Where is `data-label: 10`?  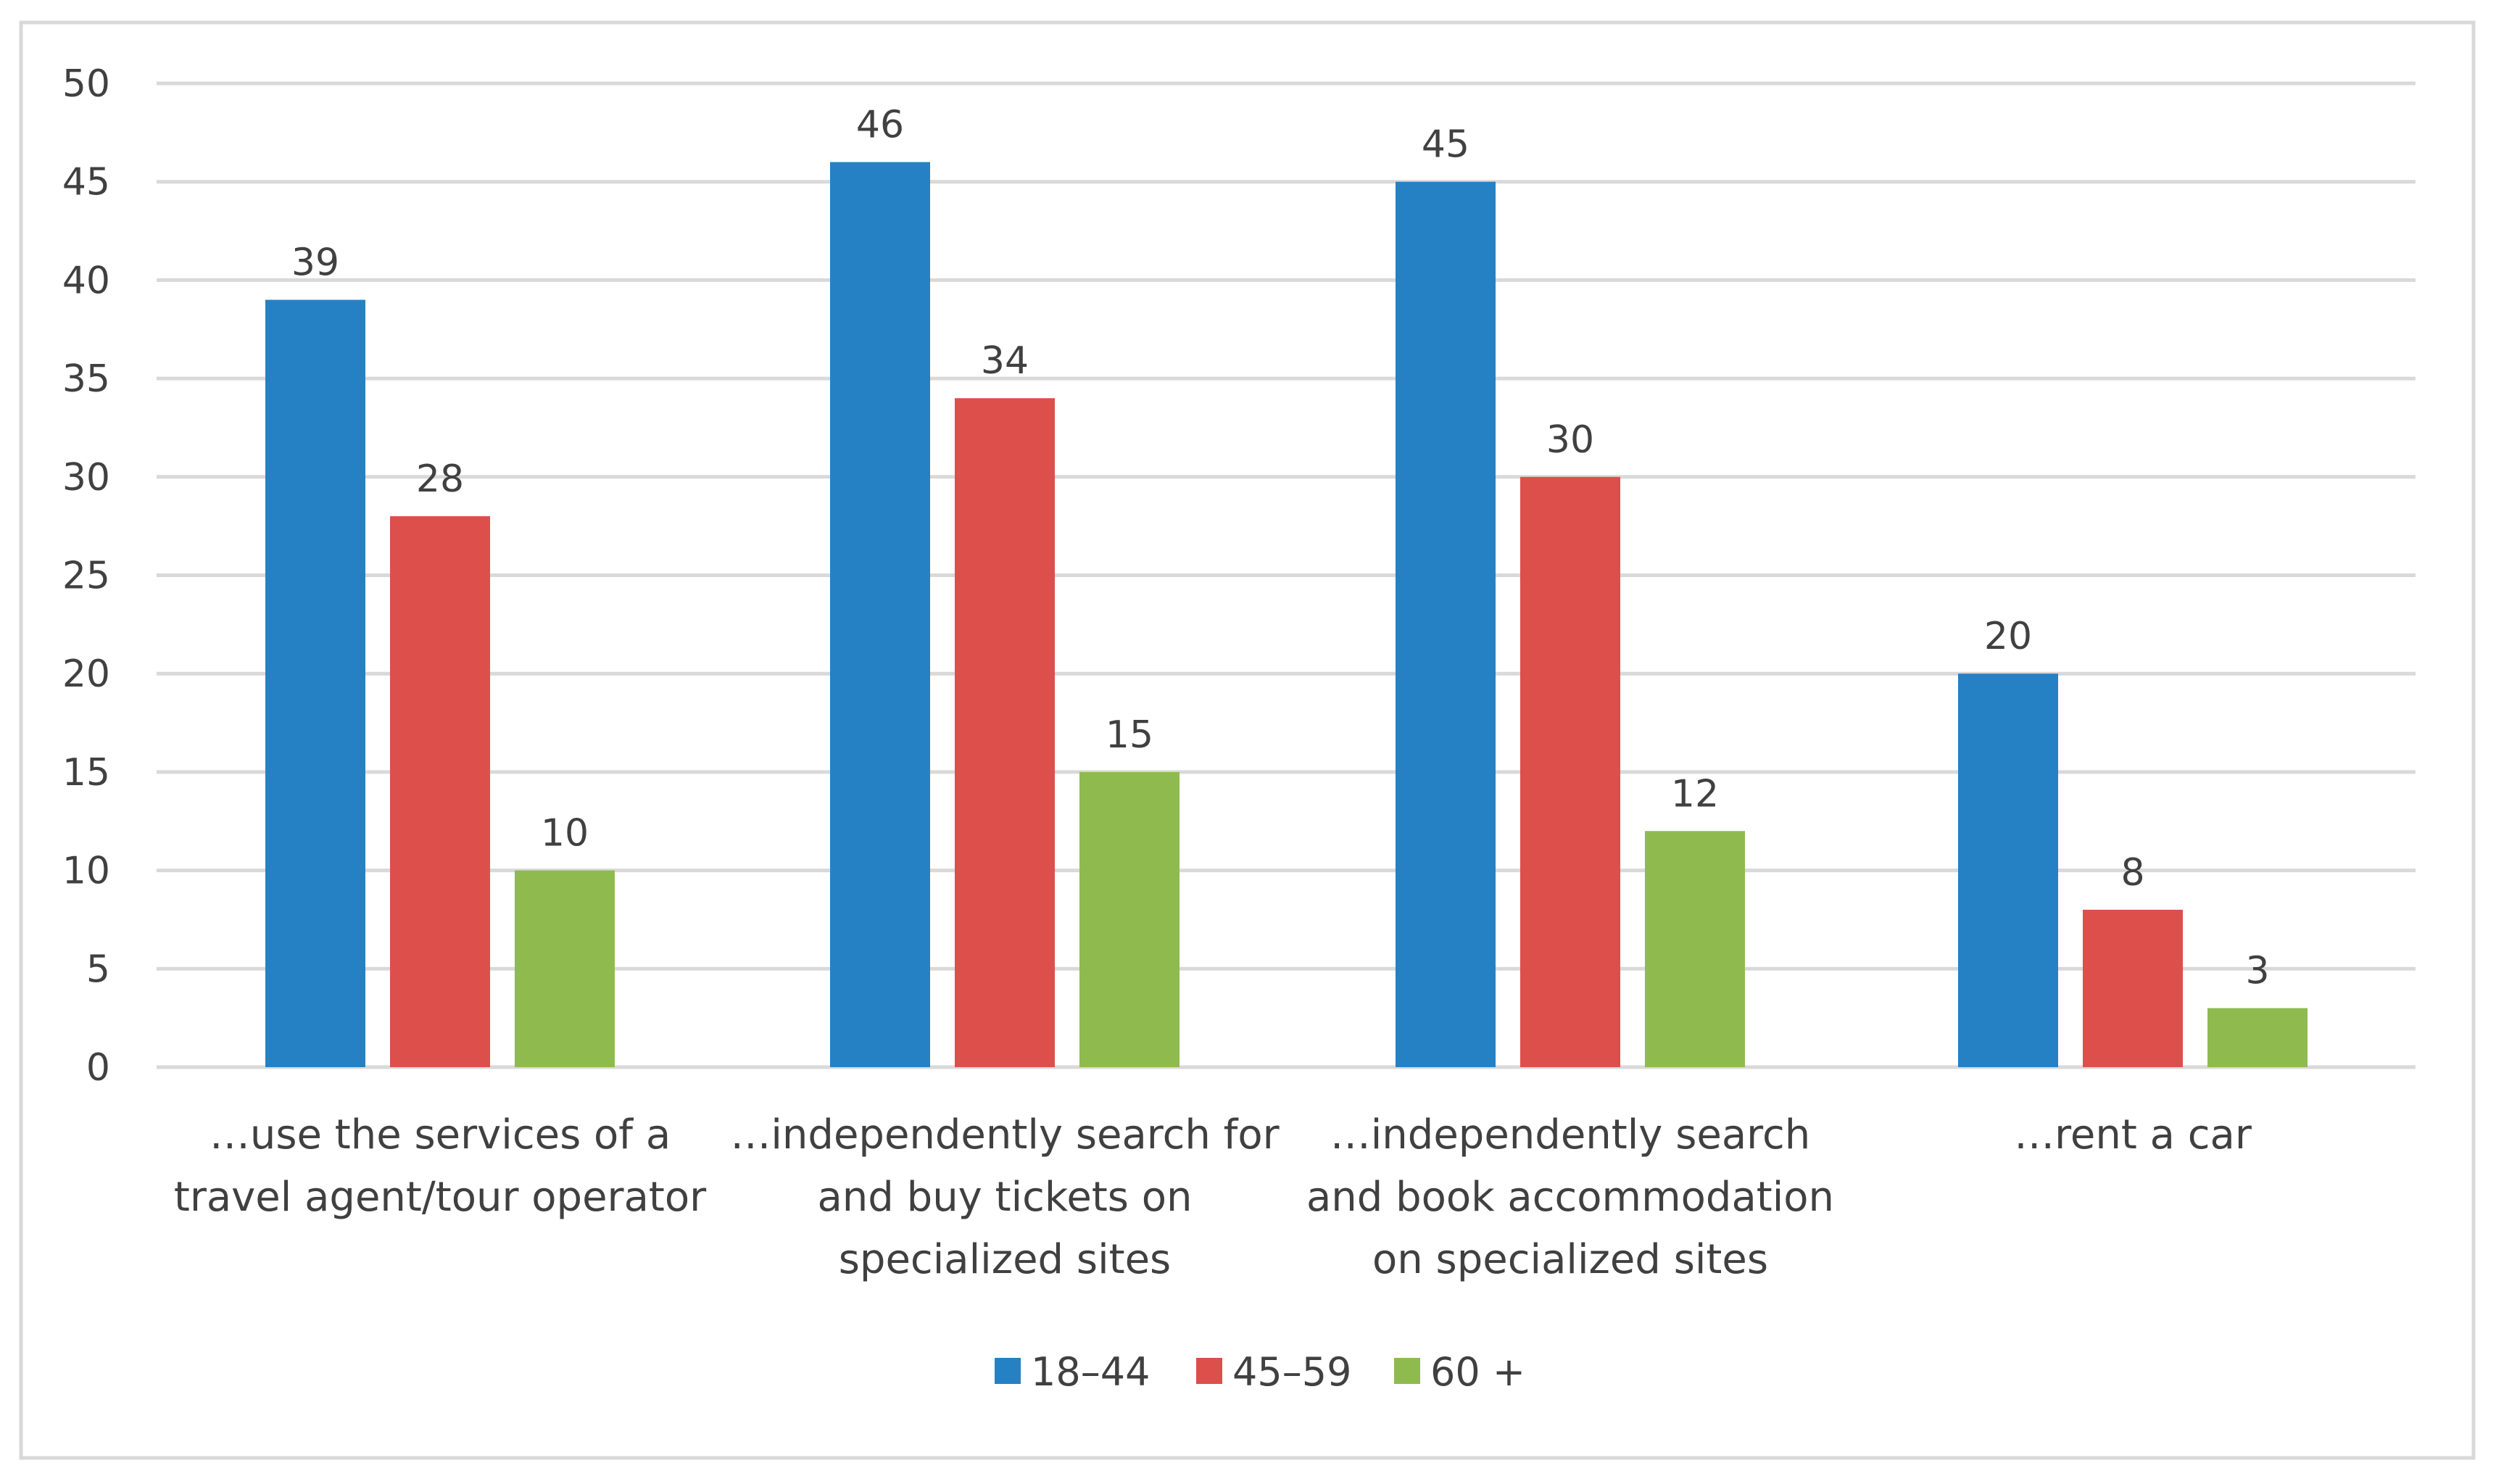 data-label: 10 is located at coordinates (565, 834).